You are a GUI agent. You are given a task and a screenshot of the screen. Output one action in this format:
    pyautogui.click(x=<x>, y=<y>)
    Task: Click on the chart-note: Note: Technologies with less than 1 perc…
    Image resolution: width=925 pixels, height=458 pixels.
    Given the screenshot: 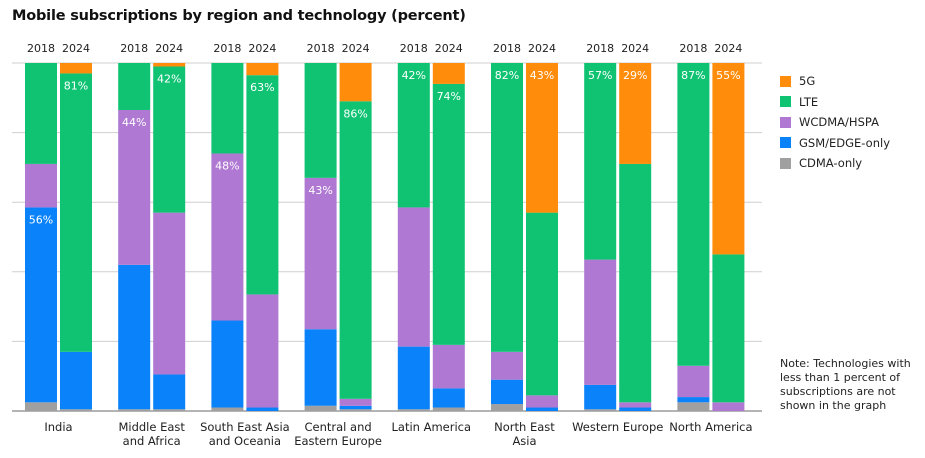 What is the action you would take?
    pyautogui.click(x=845, y=384)
    